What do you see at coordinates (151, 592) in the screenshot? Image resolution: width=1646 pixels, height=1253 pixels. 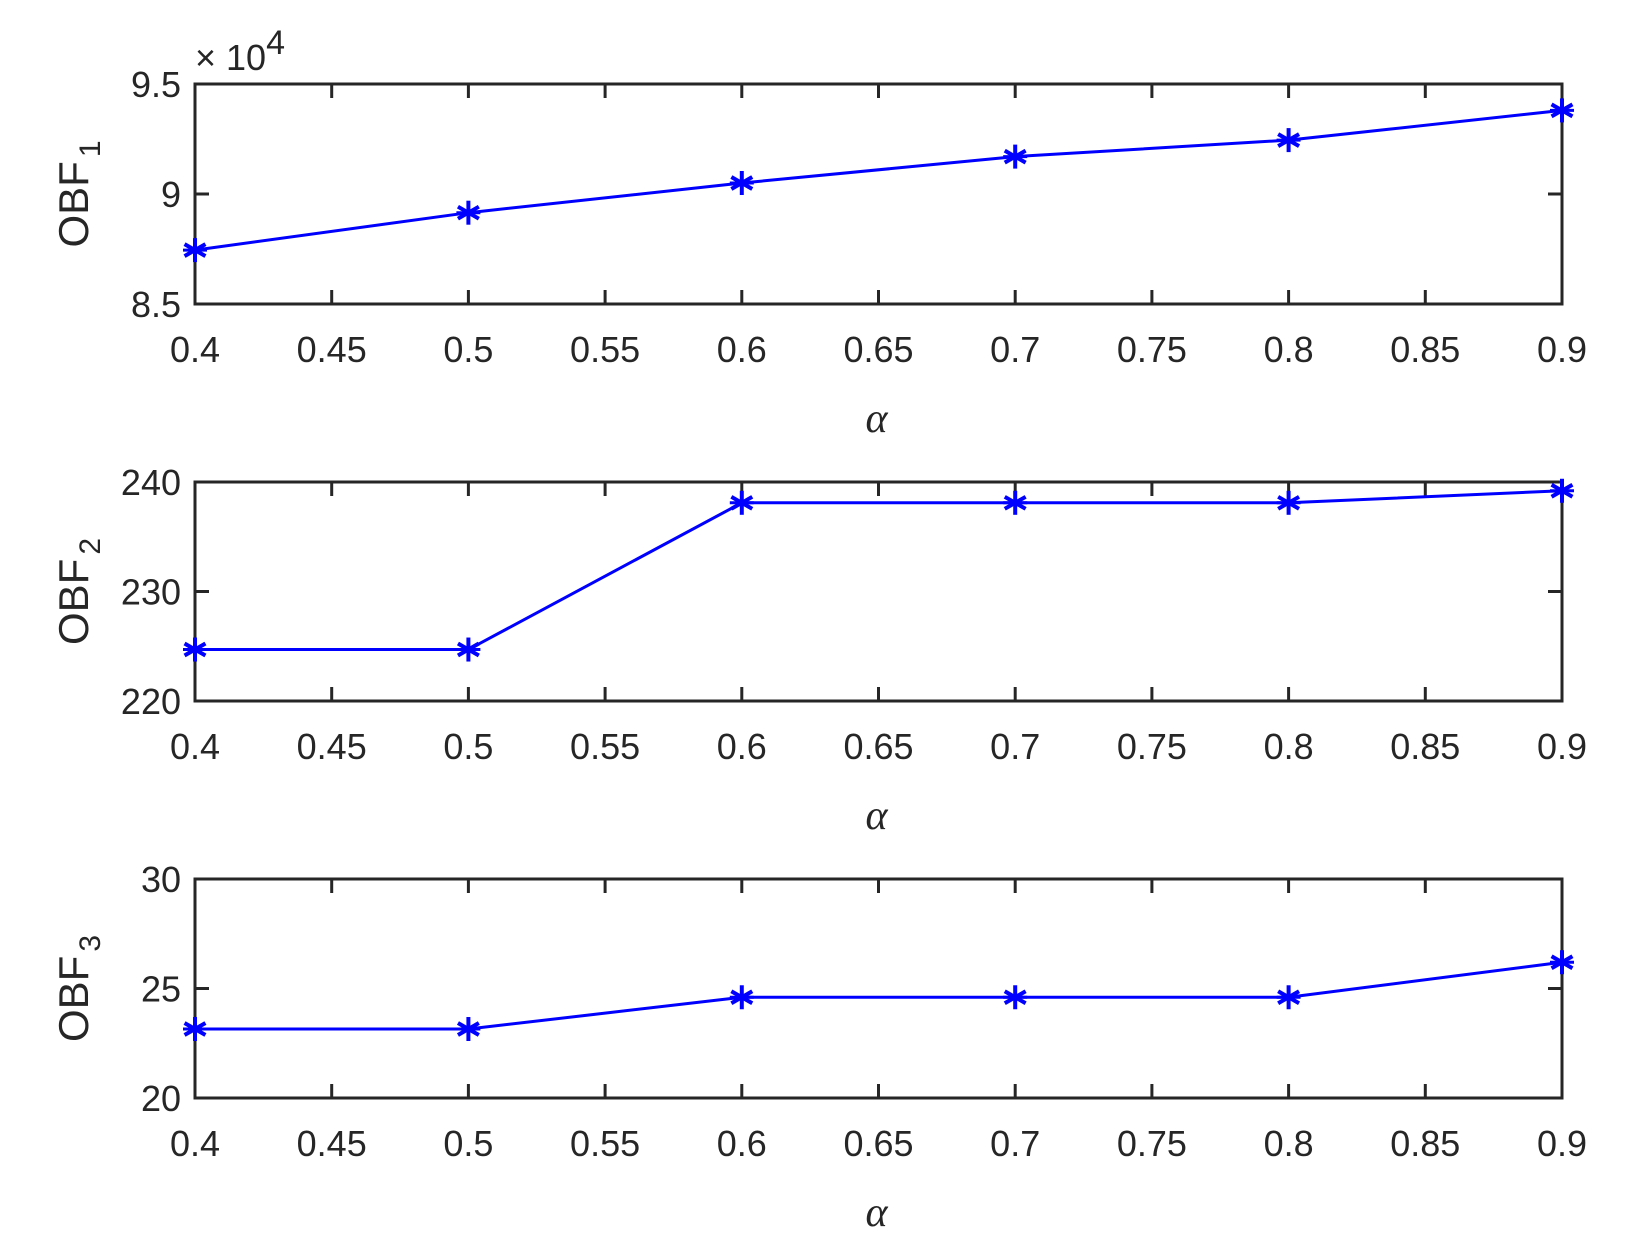 I see `y-tick-label: 230` at bounding box center [151, 592].